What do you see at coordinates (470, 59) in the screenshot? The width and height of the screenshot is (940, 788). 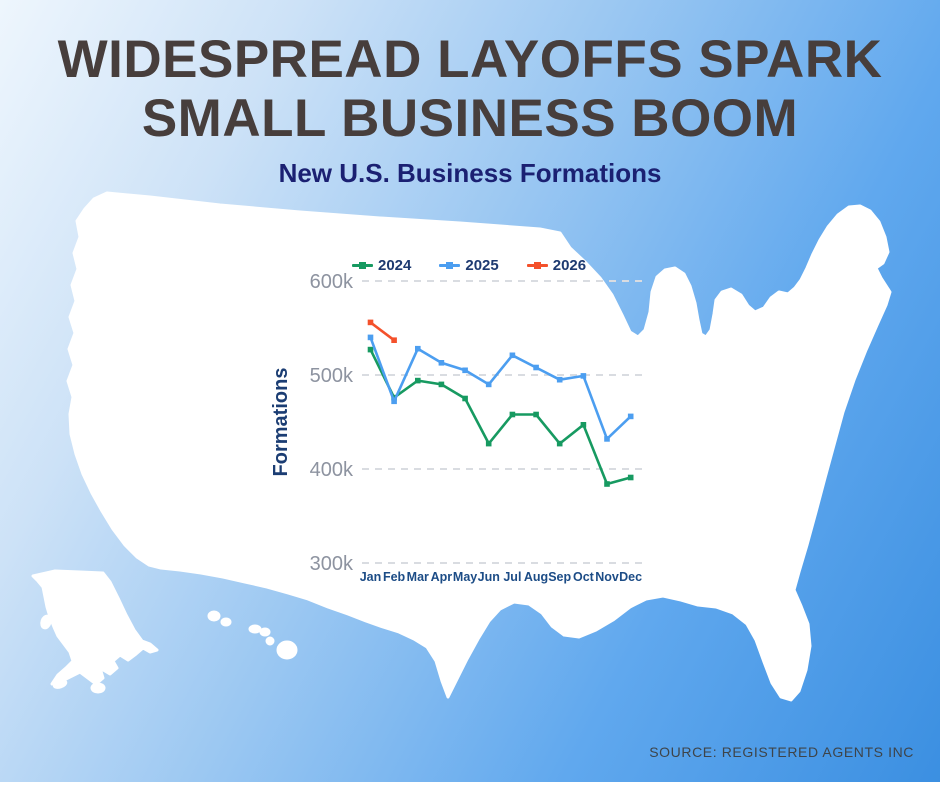 I see `title-line-1: WIDESPREAD LAYOFFS SPARK` at bounding box center [470, 59].